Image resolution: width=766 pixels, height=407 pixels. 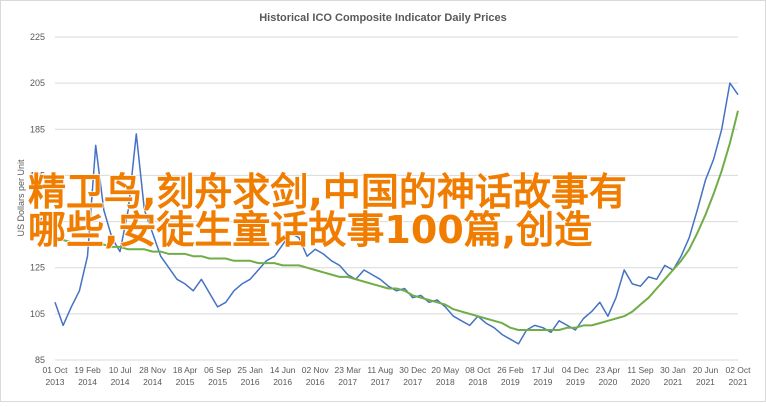 I want to click on x-tick-label: 28 Nov 2014, so click(x=153, y=376).